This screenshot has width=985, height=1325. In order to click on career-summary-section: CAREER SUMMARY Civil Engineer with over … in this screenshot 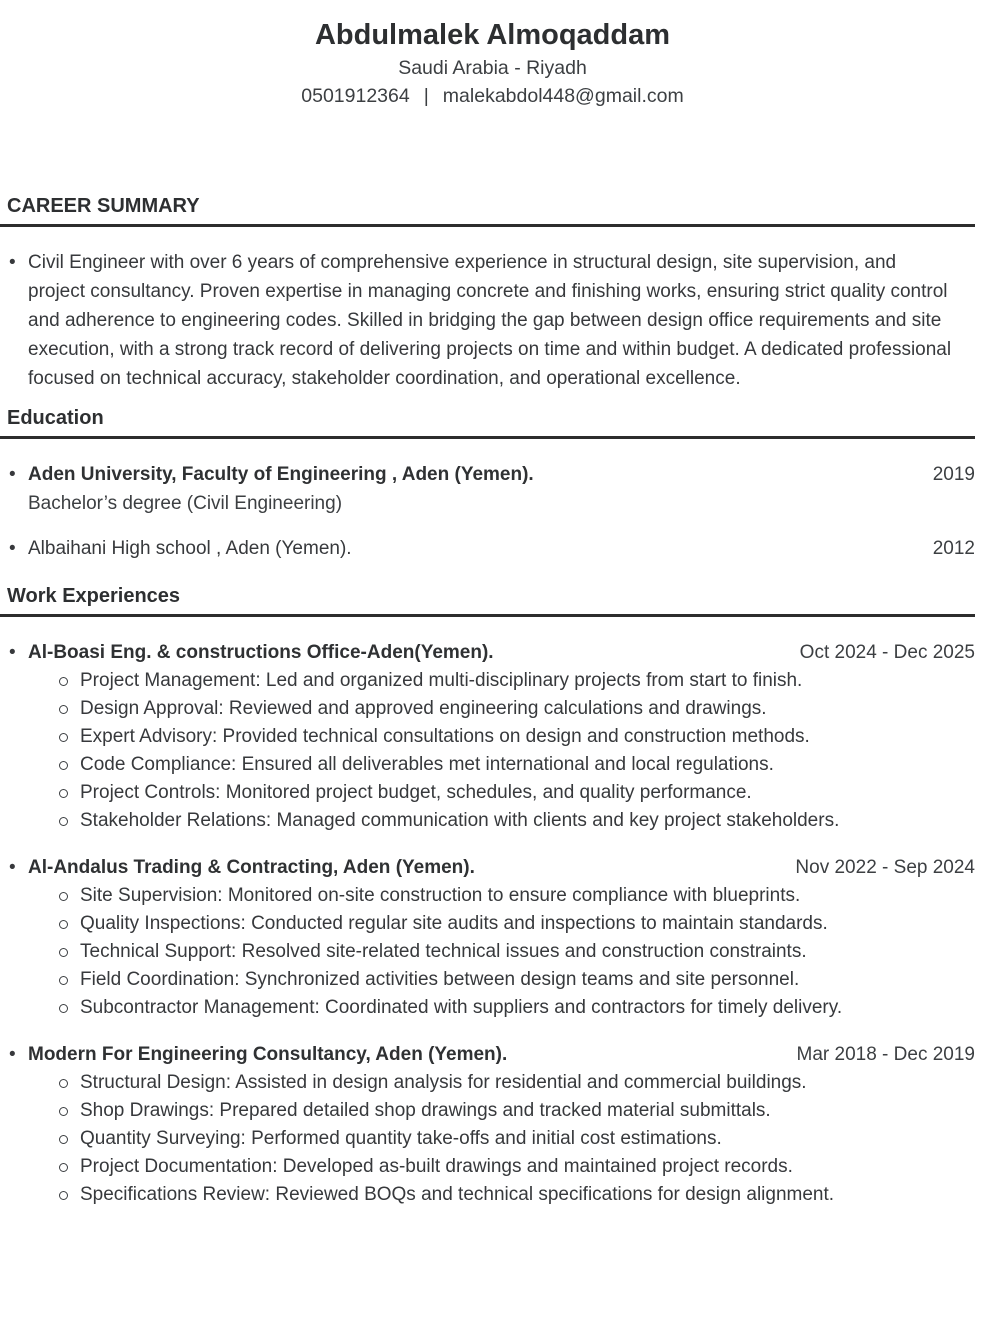, I will do `click(487, 293)`.